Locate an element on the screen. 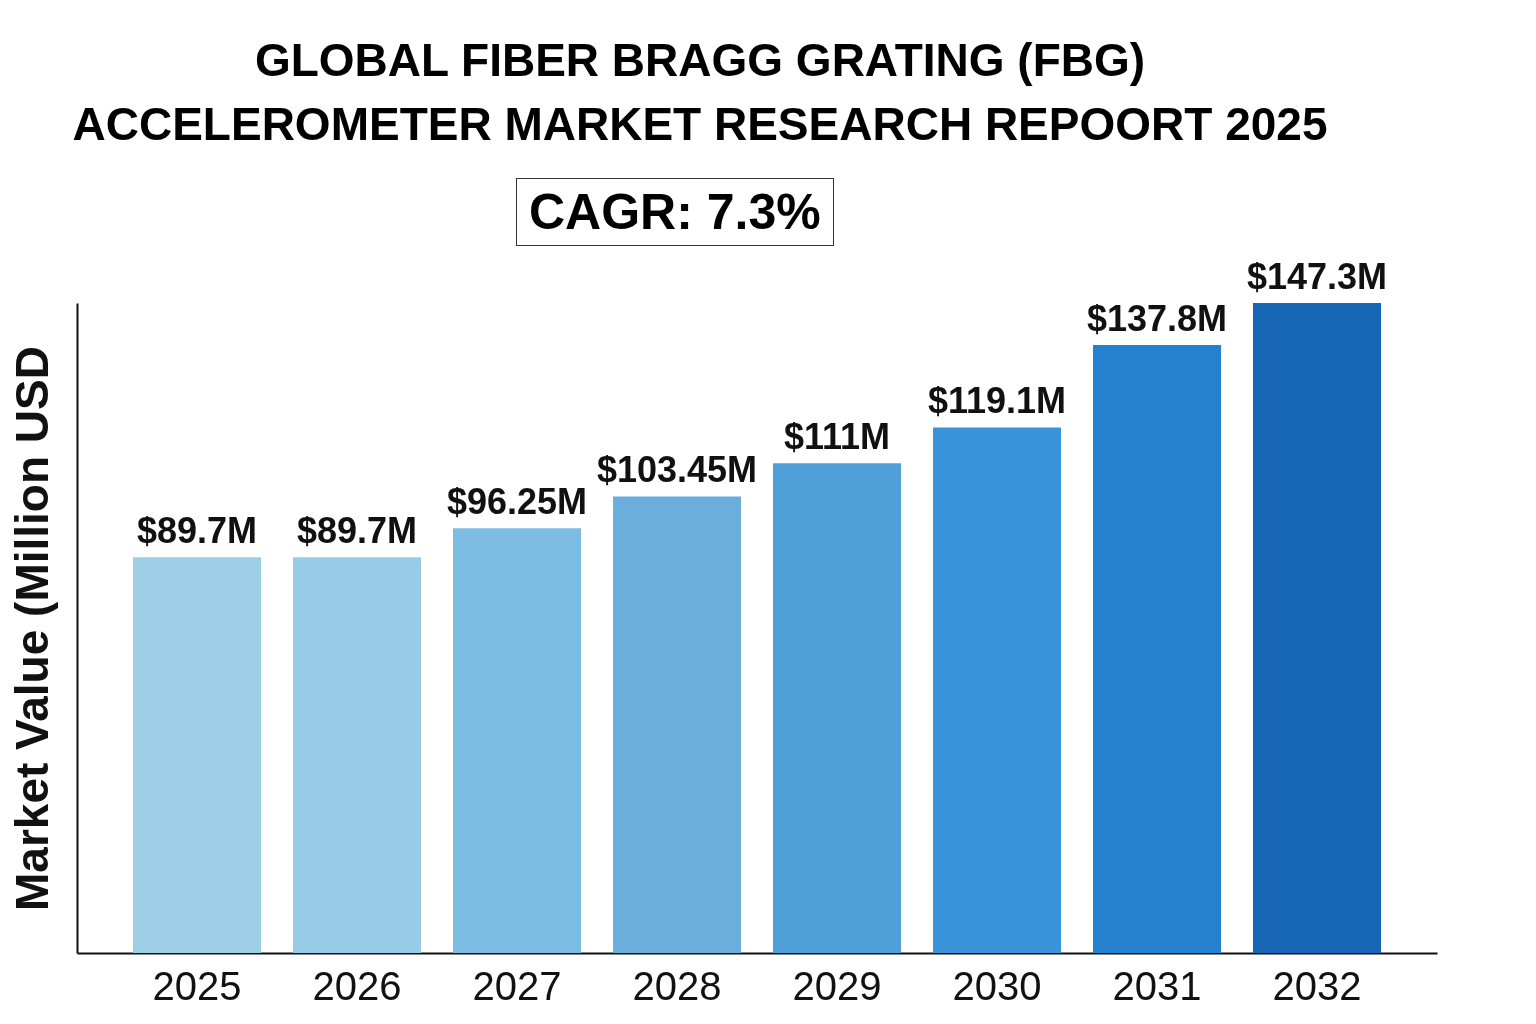 This screenshot has width=1536, height=1024. x-tick-label: 2027 is located at coordinates (517, 985).